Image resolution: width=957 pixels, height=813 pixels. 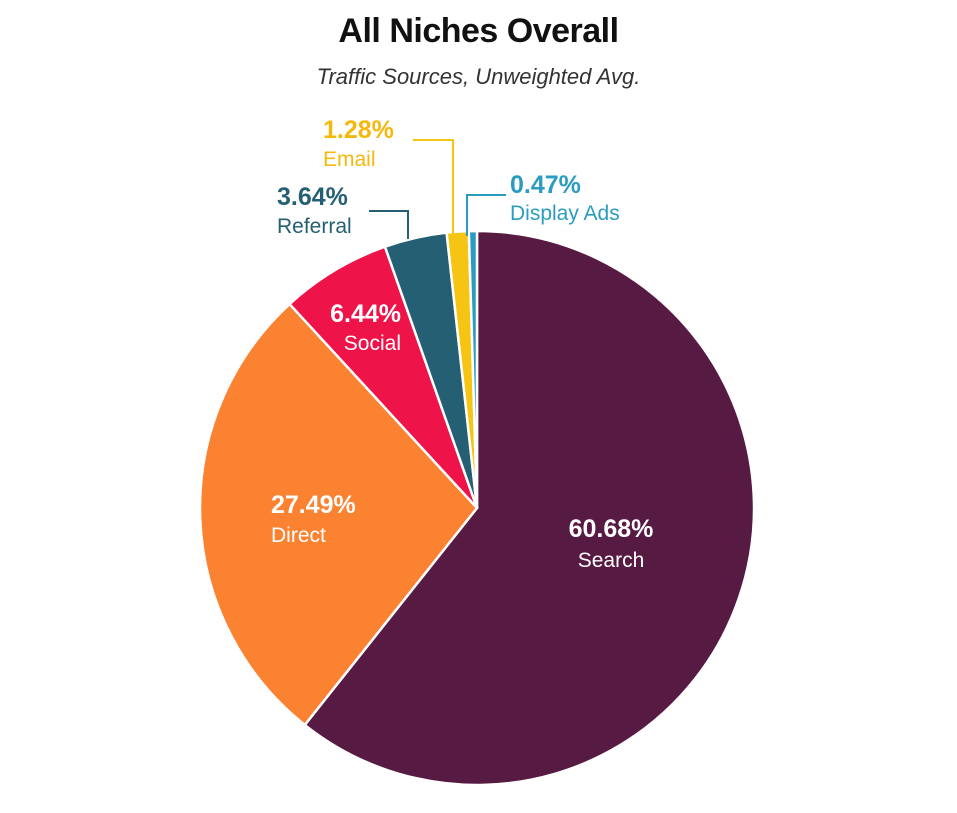 I want to click on slice-label-search: Search, so click(x=611, y=560).